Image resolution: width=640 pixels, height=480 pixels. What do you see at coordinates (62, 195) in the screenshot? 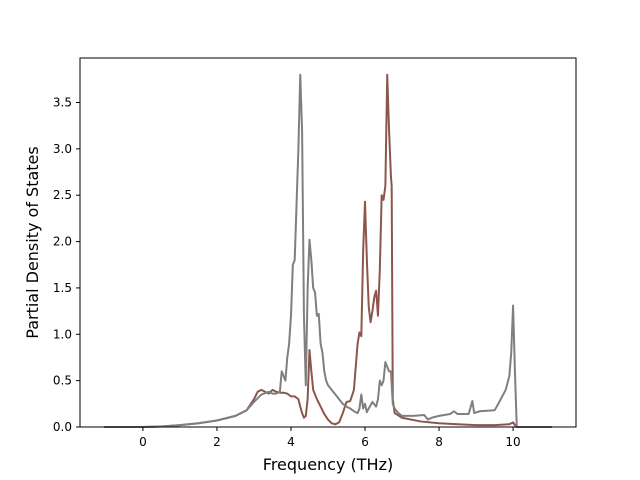
I see `y-tick-label: 2.5` at bounding box center [62, 195].